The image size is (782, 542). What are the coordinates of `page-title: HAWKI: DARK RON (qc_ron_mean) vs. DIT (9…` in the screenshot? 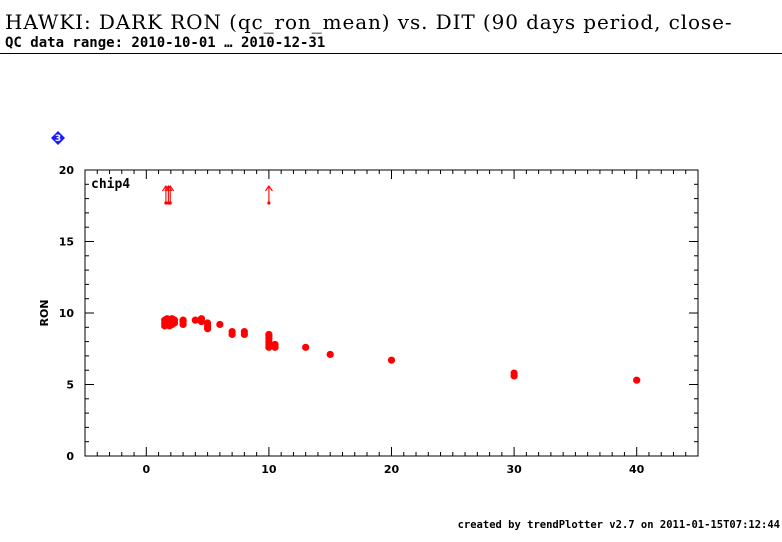 It's located at (369, 22).